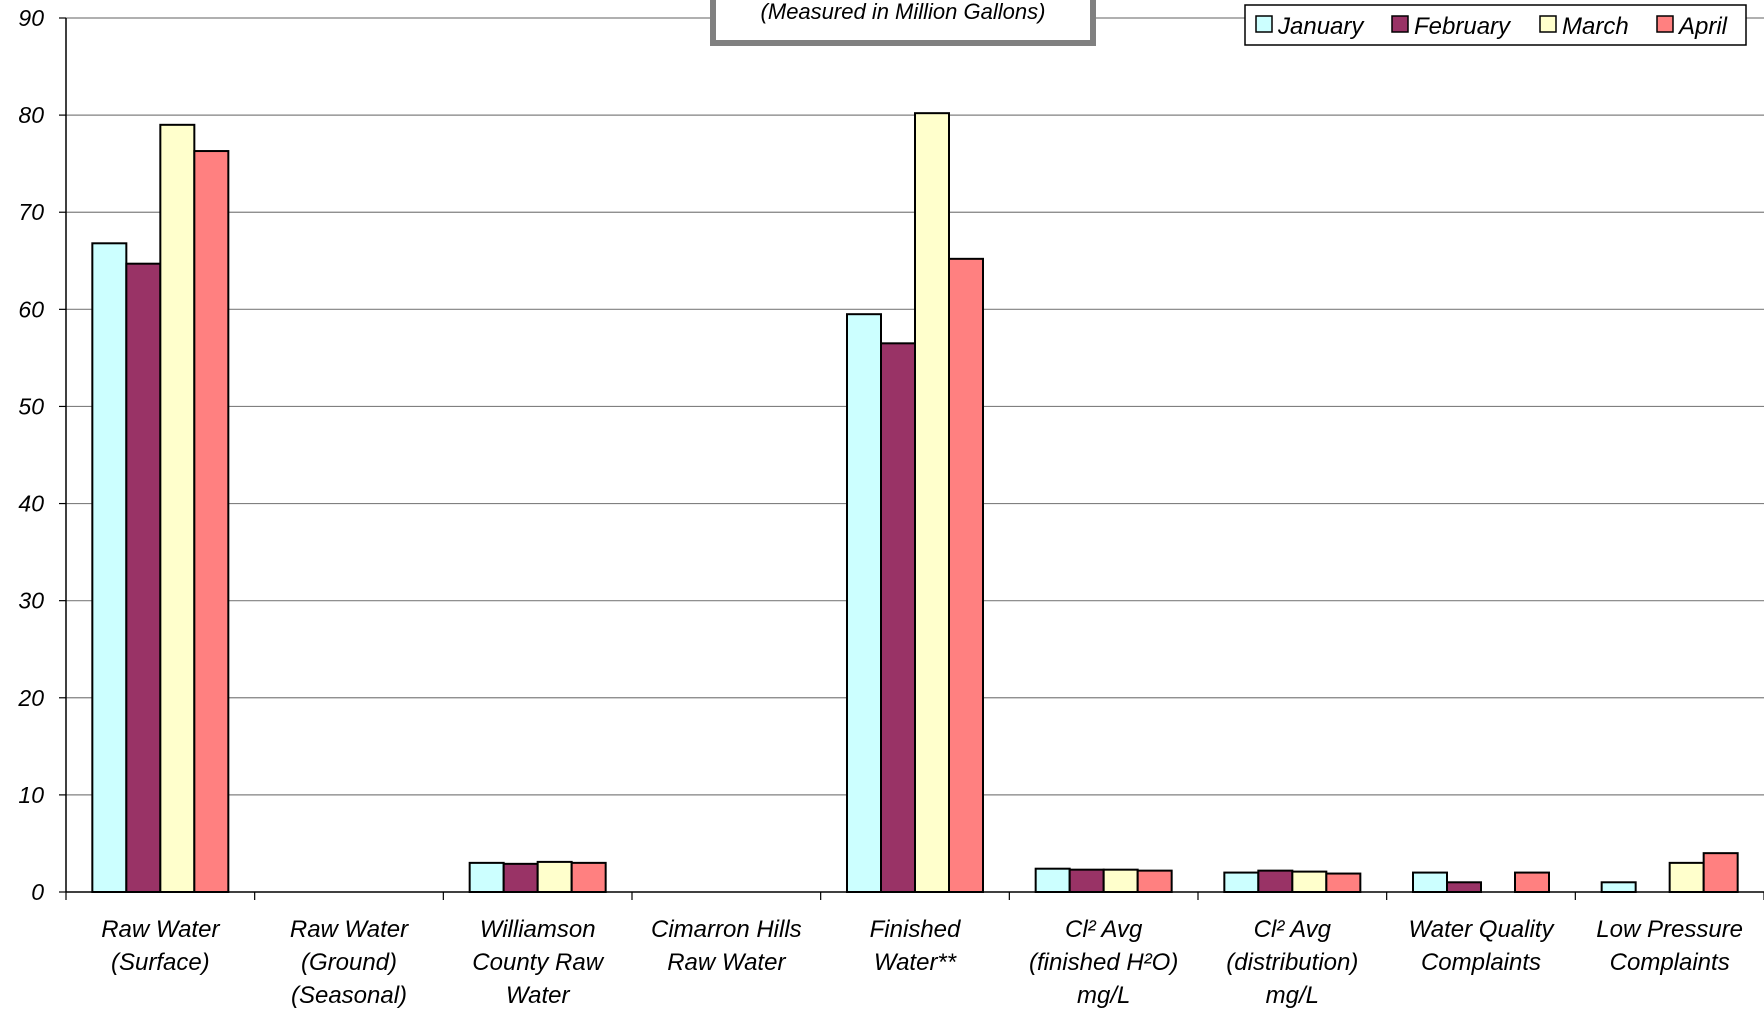 The width and height of the screenshot is (1764, 1013). What do you see at coordinates (30, 455) in the screenshot?
I see `y-tick-labels: 0 10 20 30 40 50 60 70 80 90` at bounding box center [30, 455].